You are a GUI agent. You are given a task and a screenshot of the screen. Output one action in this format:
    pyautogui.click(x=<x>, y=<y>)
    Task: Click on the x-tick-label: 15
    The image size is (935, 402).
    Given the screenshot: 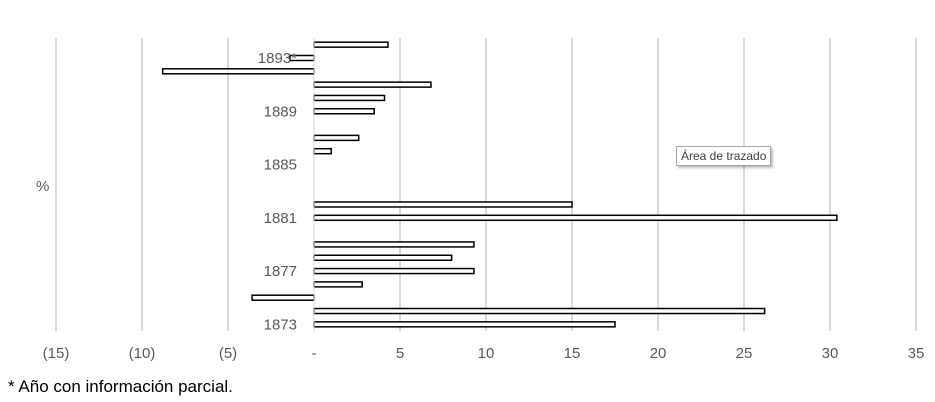 What is the action you would take?
    pyautogui.click(x=572, y=353)
    